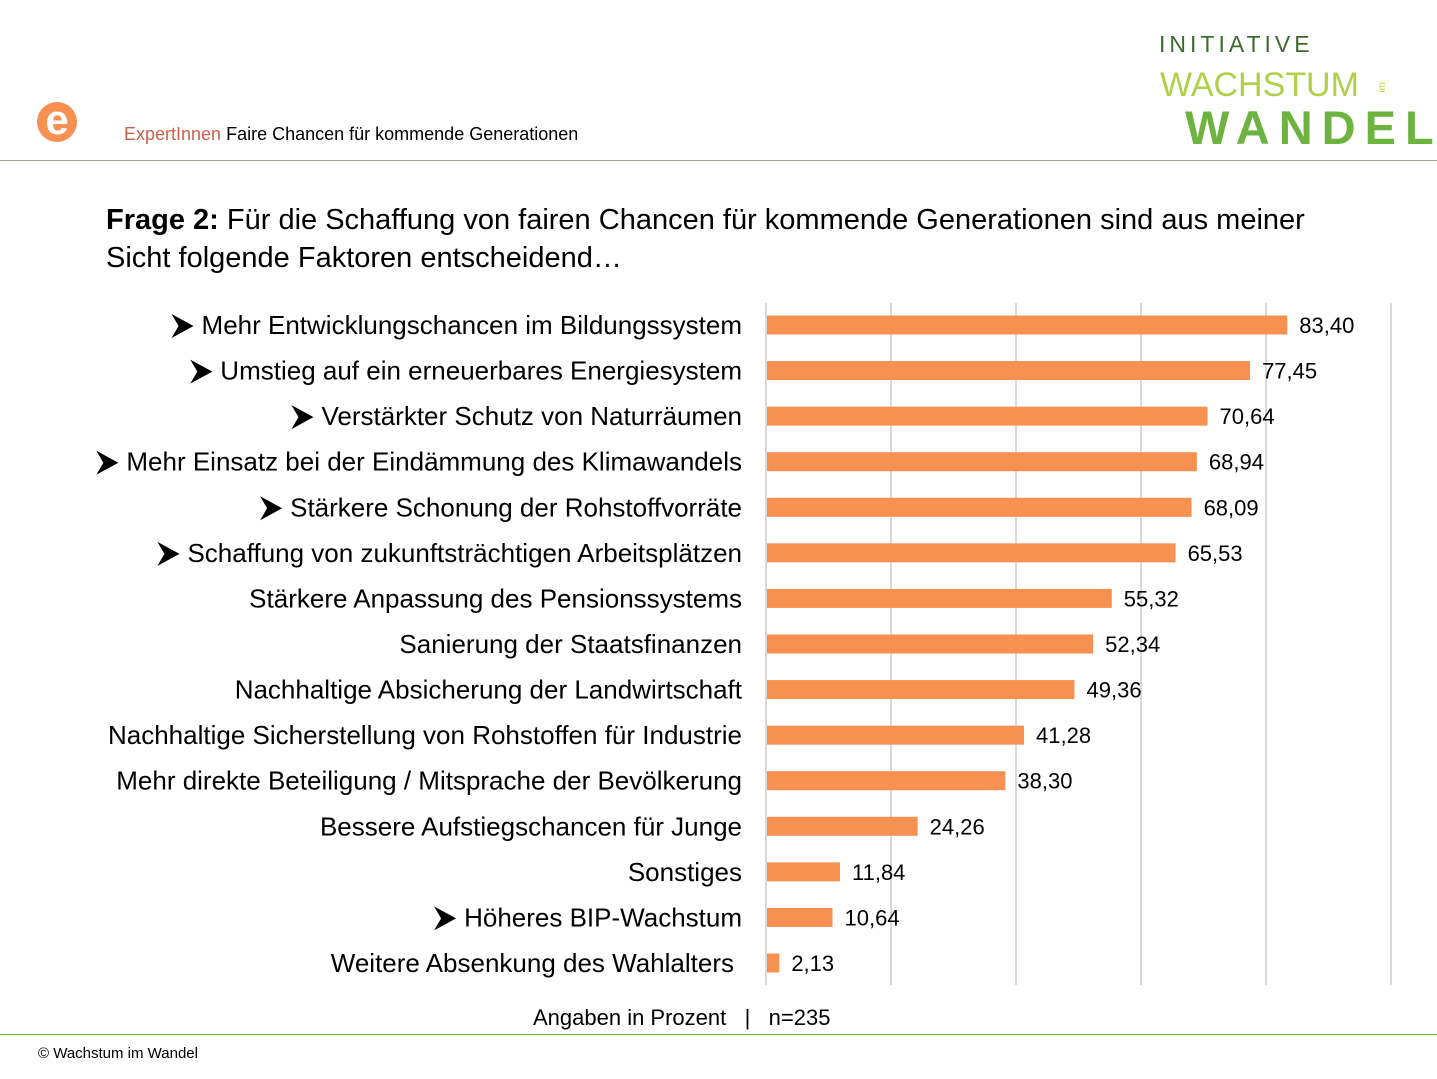 This screenshot has height=1079, width=1437. Describe the element at coordinates (718, 160) in the screenshot. I see `header-divider` at that location.